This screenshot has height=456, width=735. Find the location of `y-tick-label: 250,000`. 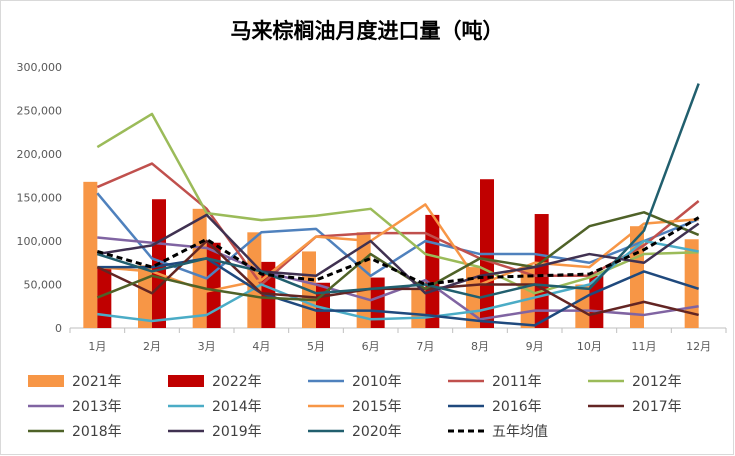

y-tick-label: 250,000 is located at coordinates (40, 111).